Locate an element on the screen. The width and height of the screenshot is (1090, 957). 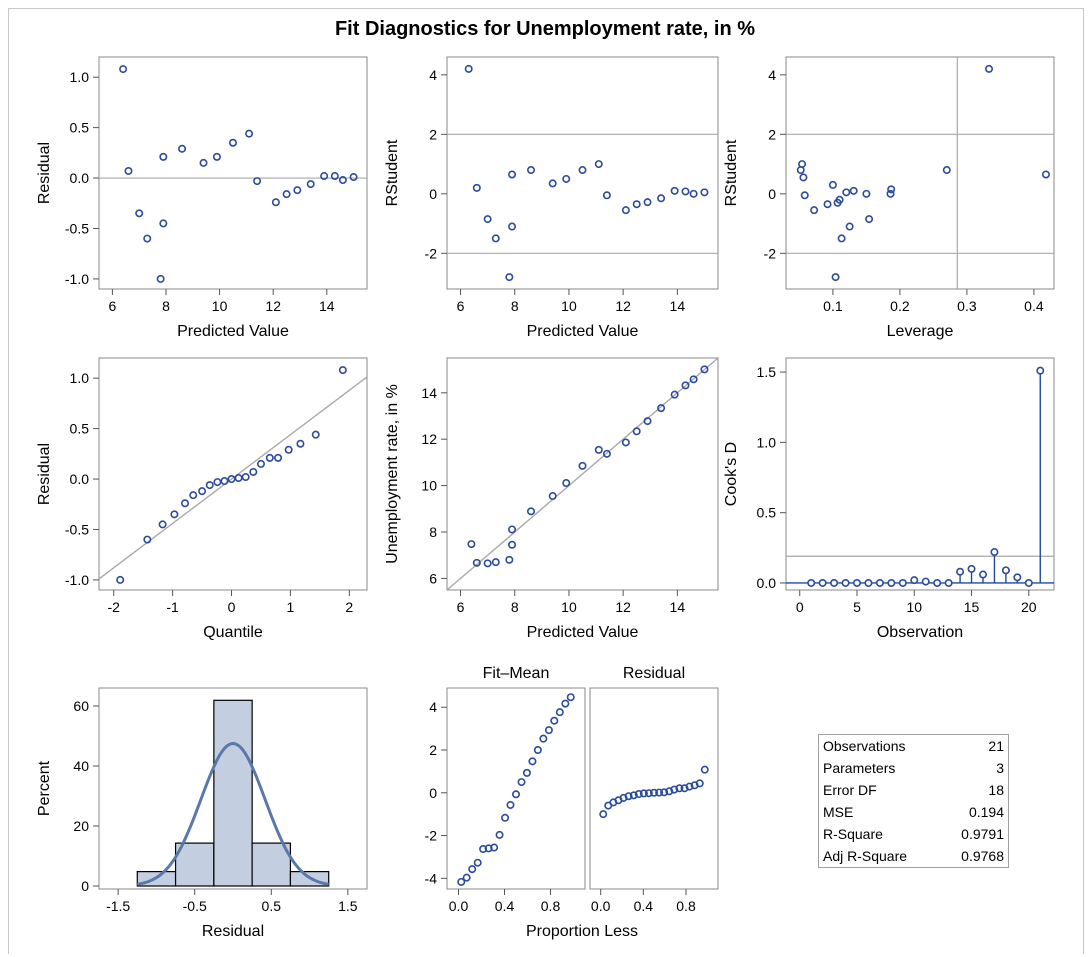
y-axis-label: Residual is located at coordinates (44, 474).